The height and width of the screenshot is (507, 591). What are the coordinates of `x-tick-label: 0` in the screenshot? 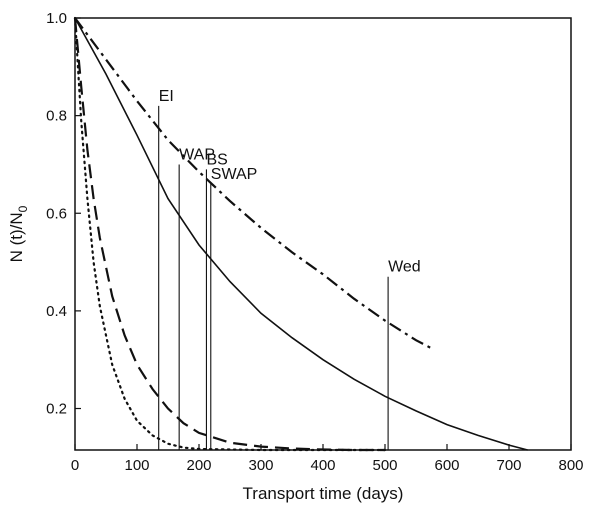 It's located at (75, 465).